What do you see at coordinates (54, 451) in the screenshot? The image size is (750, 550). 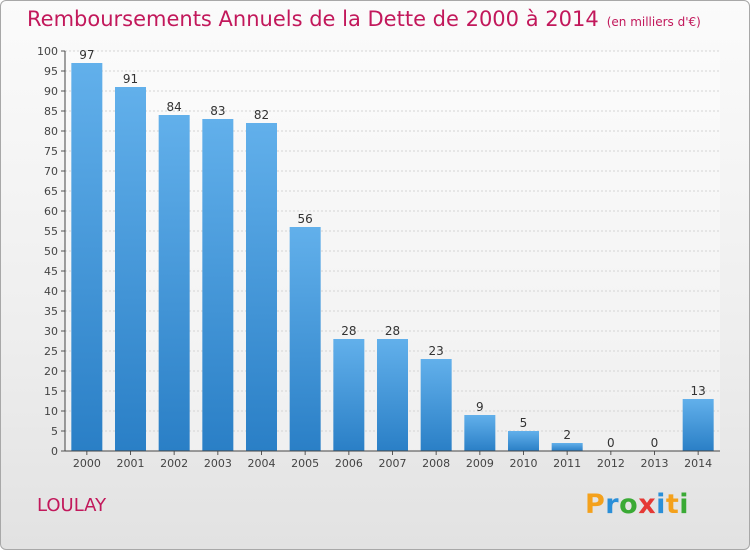 I see `y-tick-label: 0` at bounding box center [54, 451].